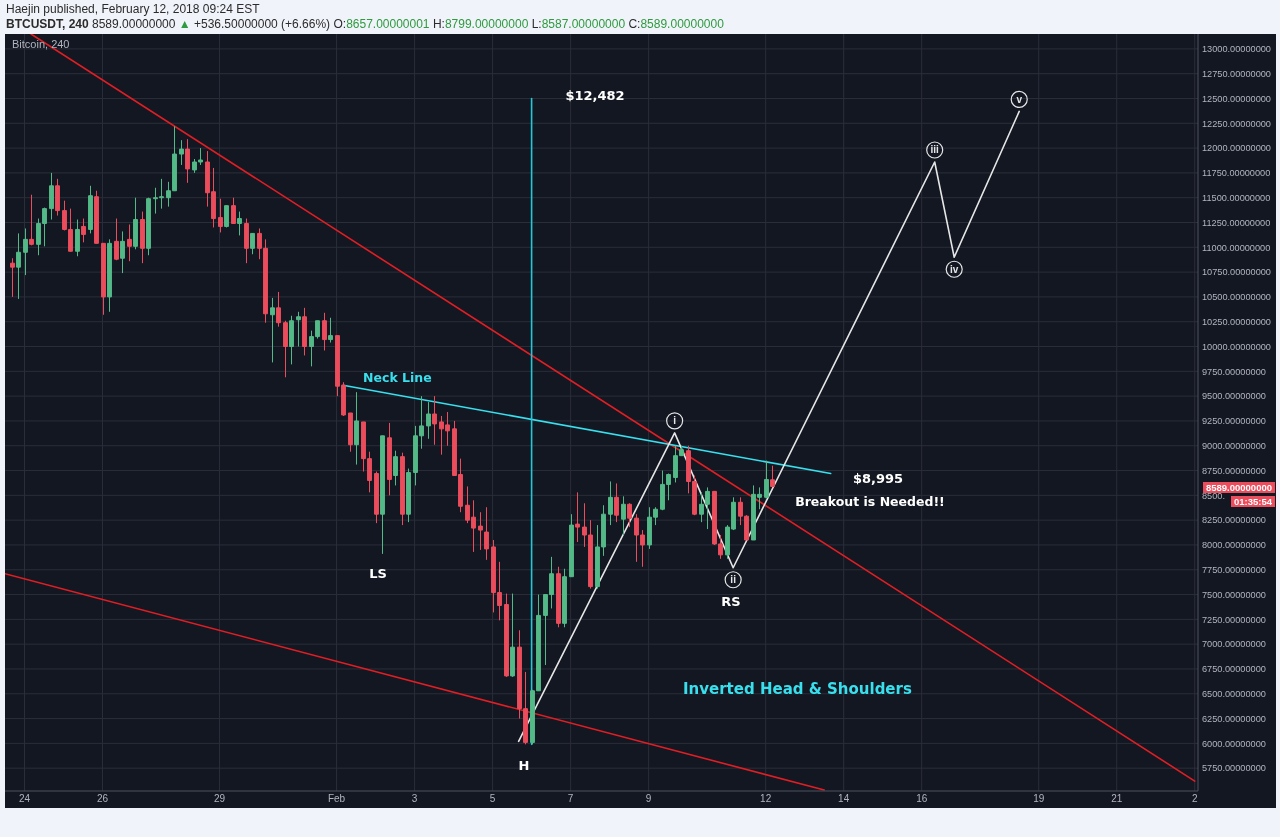  I want to click on y-tick-label: 8750.00000000, so click(1234, 470).